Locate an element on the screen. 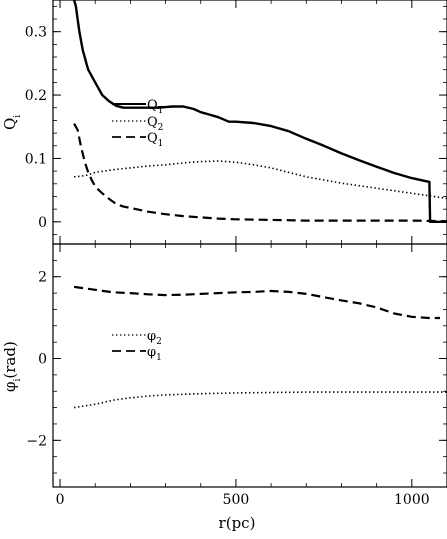  y-tick-label: 0.3 is located at coordinates (36, 33).